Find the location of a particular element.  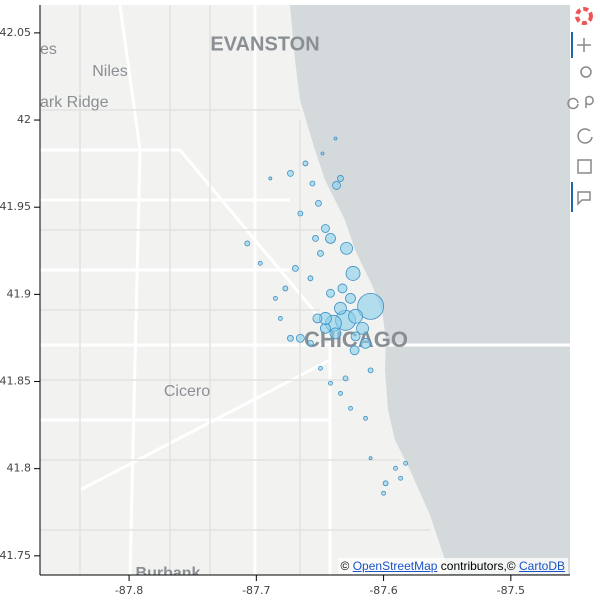

attribution-text: contributors,© is located at coordinates (478, 566).